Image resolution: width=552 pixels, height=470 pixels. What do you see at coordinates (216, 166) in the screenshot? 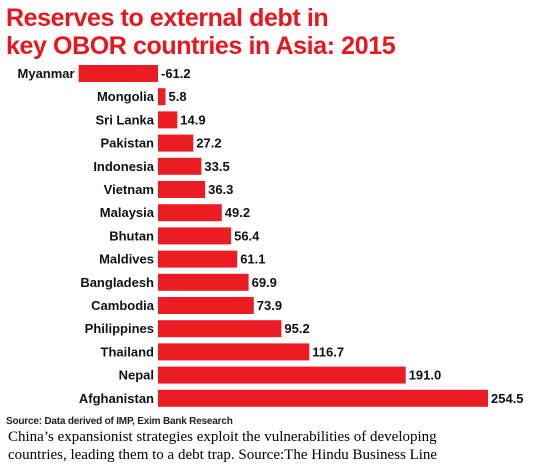
I see `value-label: 33.5` at bounding box center [216, 166].